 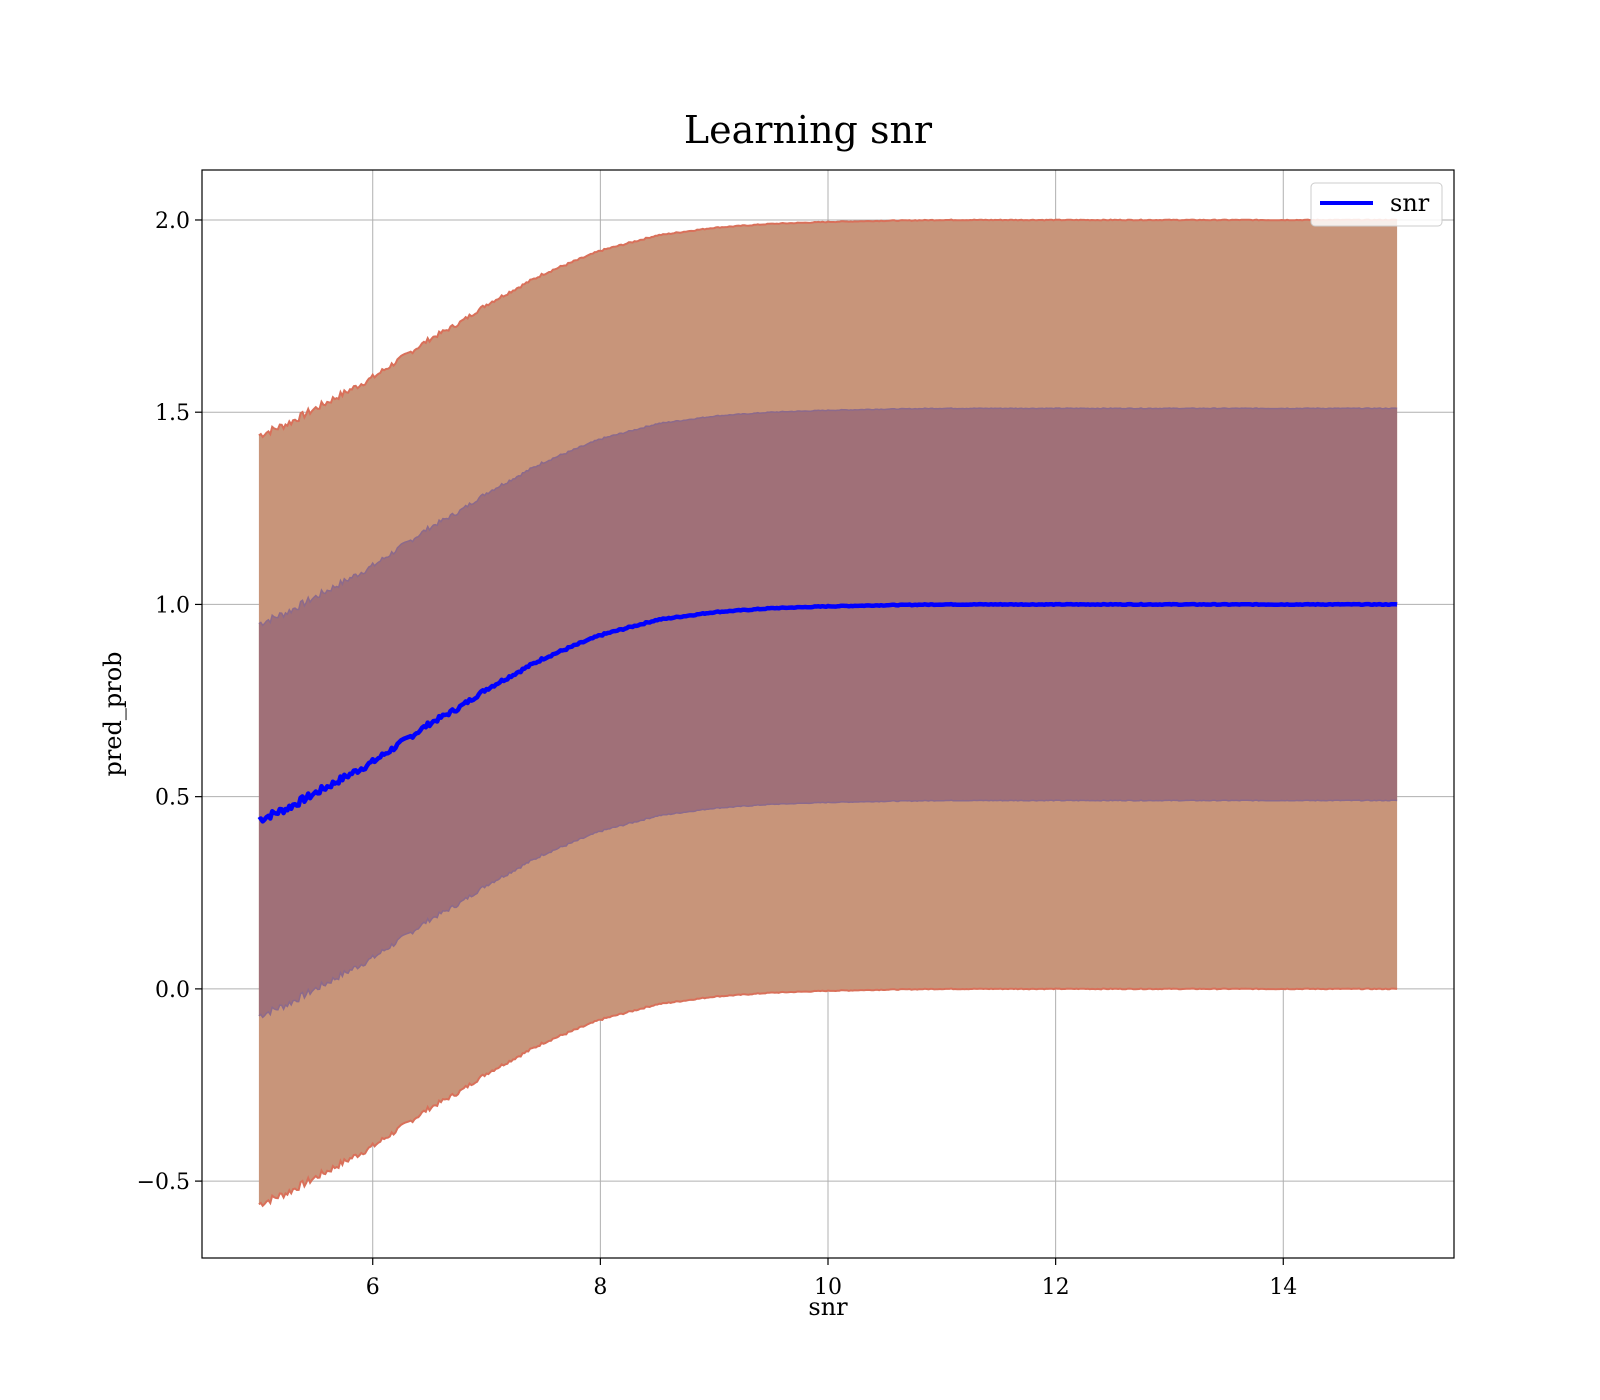 What do you see at coordinates (828, 1287) in the screenshot?
I see `x-tick-label-2: 10` at bounding box center [828, 1287].